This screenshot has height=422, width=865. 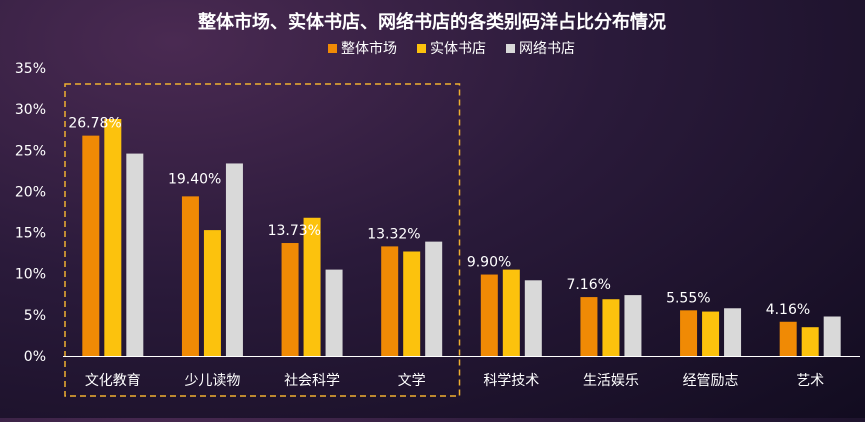 What do you see at coordinates (30, 151) in the screenshot?
I see `y-tick-label: 25%` at bounding box center [30, 151].